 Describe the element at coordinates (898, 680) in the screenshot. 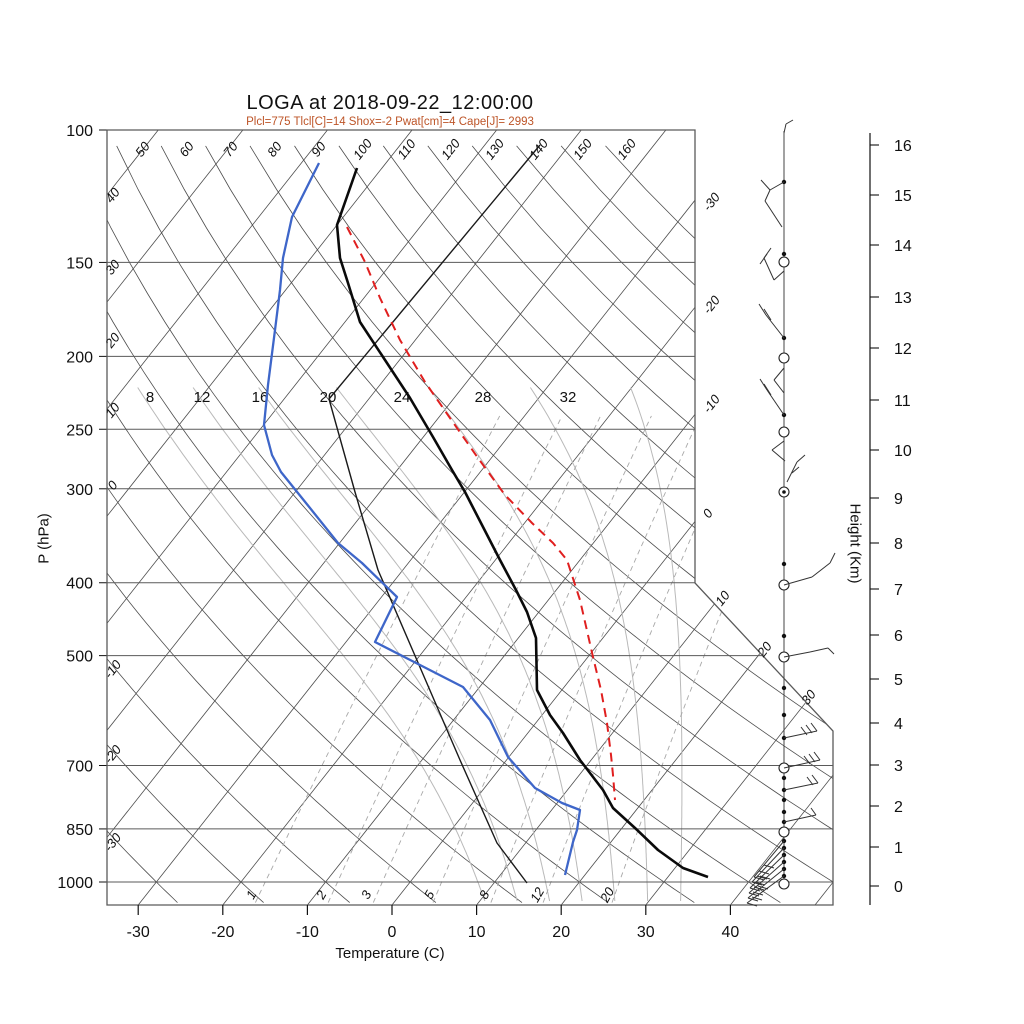

I see `height-tick-label: 5` at that location.